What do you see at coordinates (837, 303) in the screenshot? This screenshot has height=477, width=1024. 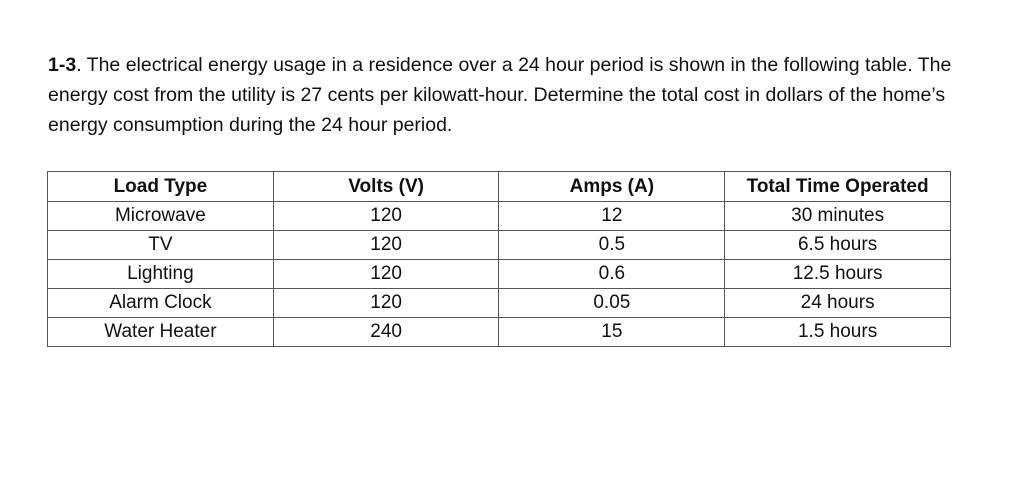 I see `cell-time: 24 hours` at bounding box center [837, 303].